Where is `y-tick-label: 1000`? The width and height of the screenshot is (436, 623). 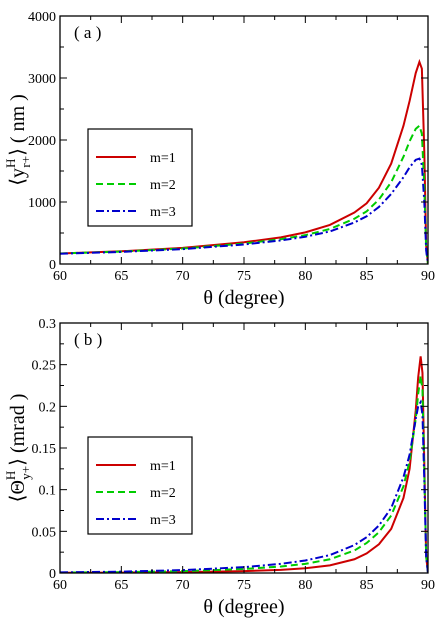 y-tick-label: 1000 is located at coordinates (42, 203).